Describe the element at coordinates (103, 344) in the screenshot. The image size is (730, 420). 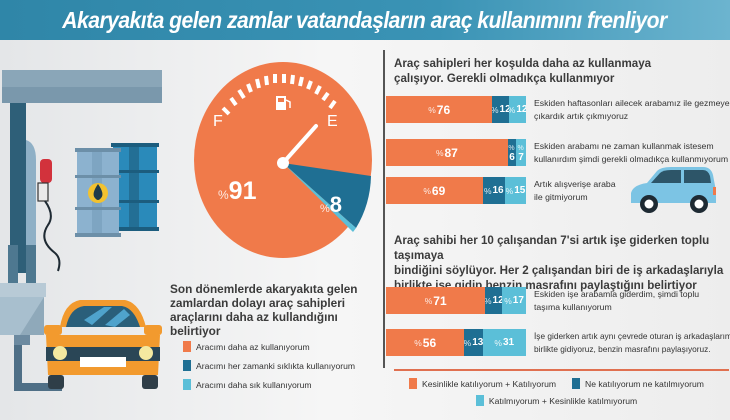
I see `car-front-illustration` at that location.